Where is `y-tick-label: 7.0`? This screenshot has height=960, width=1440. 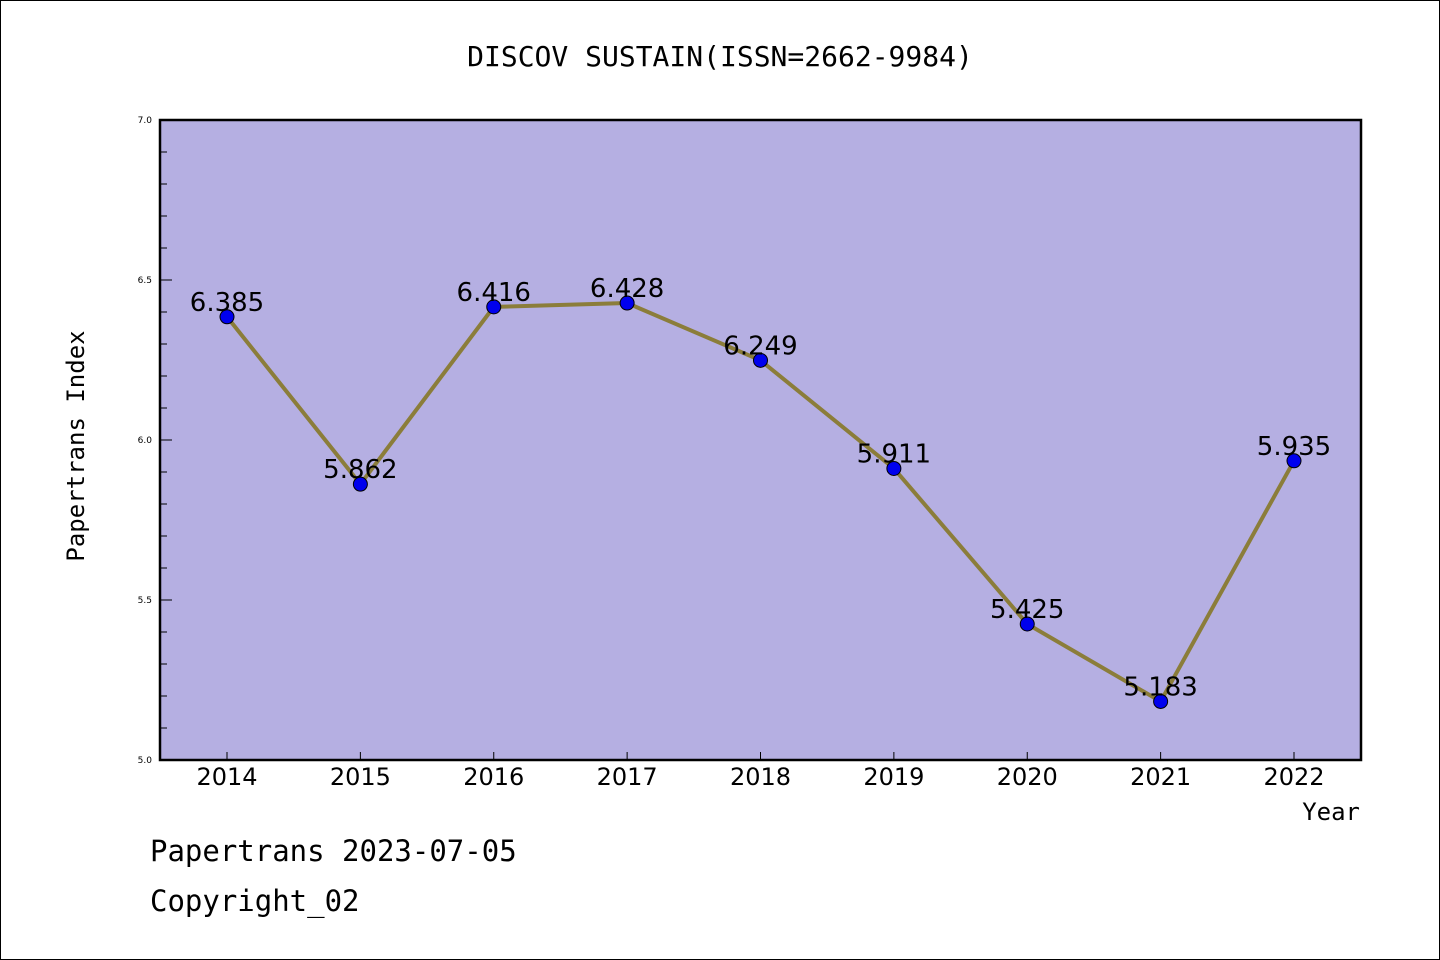 y-tick-label: 7.0 is located at coordinates (145, 121).